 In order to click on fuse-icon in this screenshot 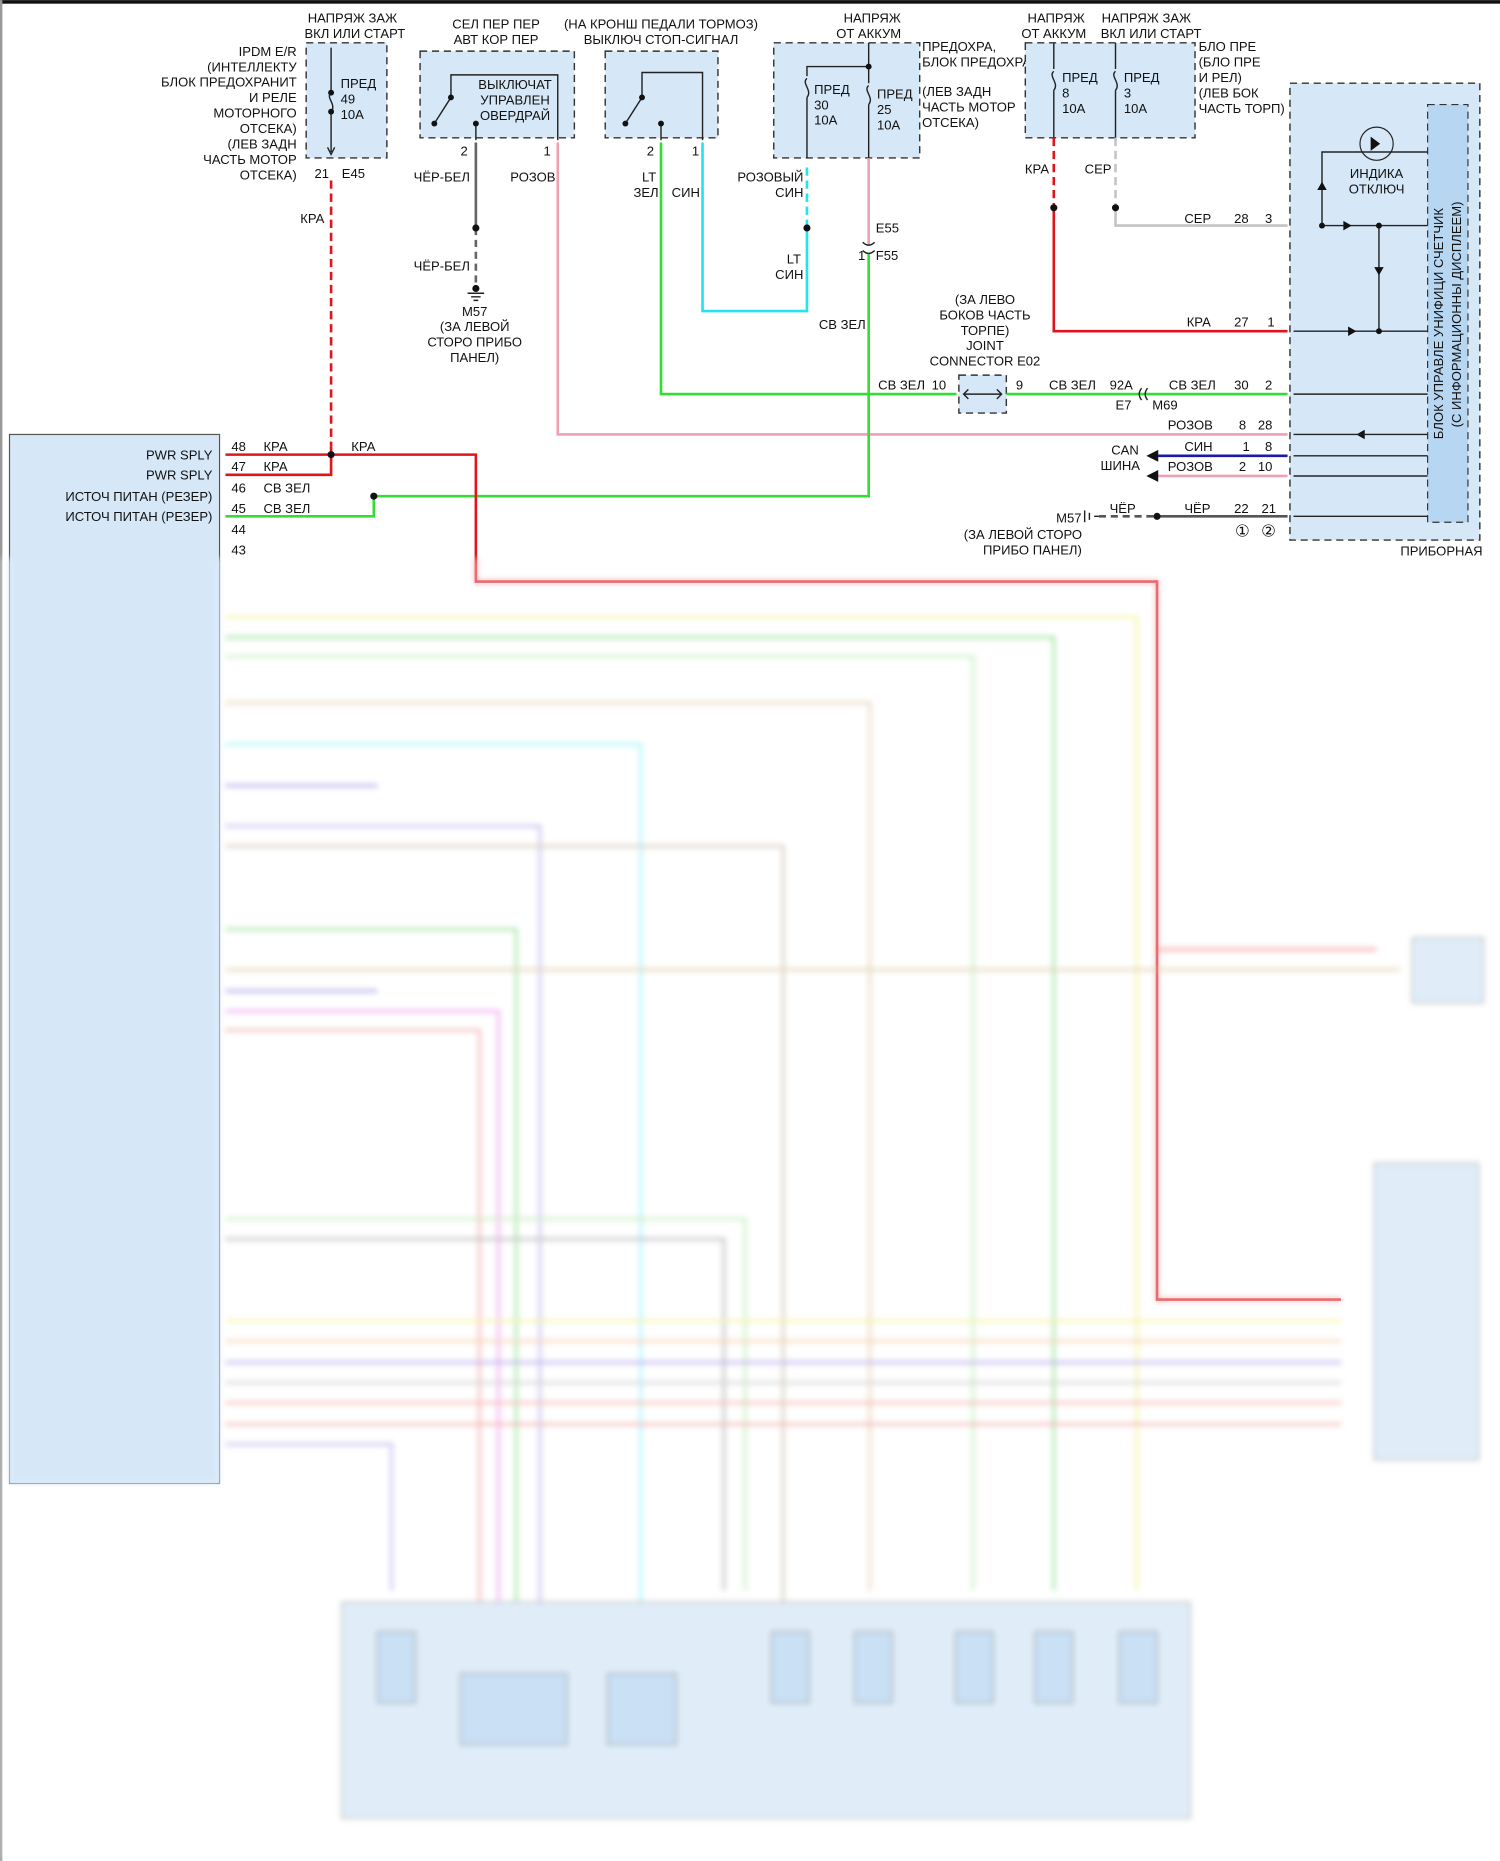, I will do `click(1084, 80)`.